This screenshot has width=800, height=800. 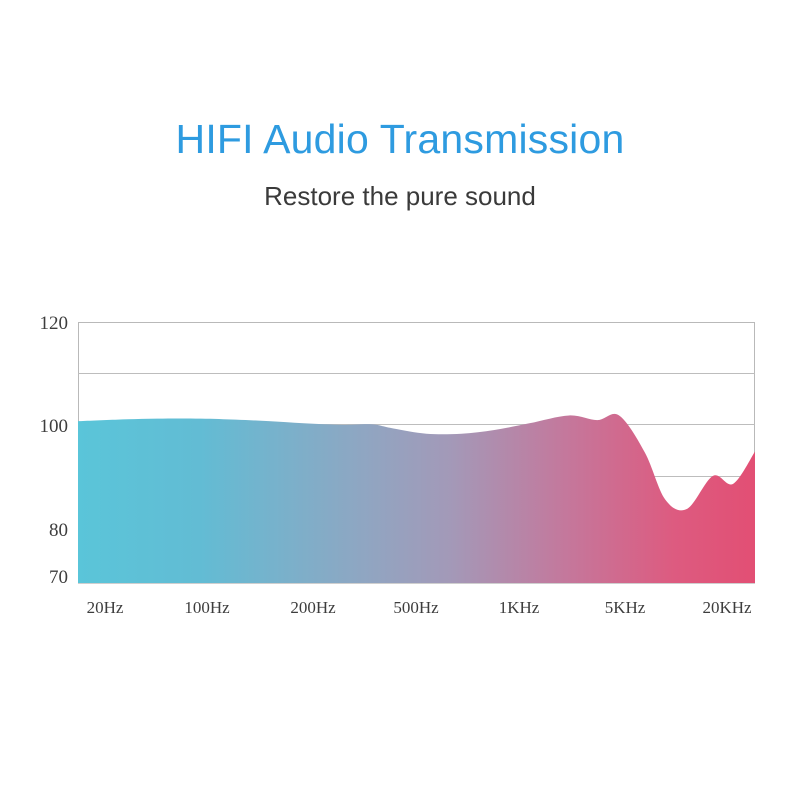 What do you see at coordinates (58, 577) in the screenshot?
I see `y-tick-70: 70` at bounding box center [58, 577].